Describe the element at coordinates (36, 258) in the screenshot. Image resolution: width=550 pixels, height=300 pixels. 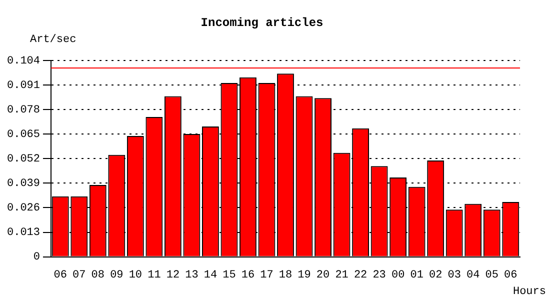
I see `y-tick-label: 0` at that location.